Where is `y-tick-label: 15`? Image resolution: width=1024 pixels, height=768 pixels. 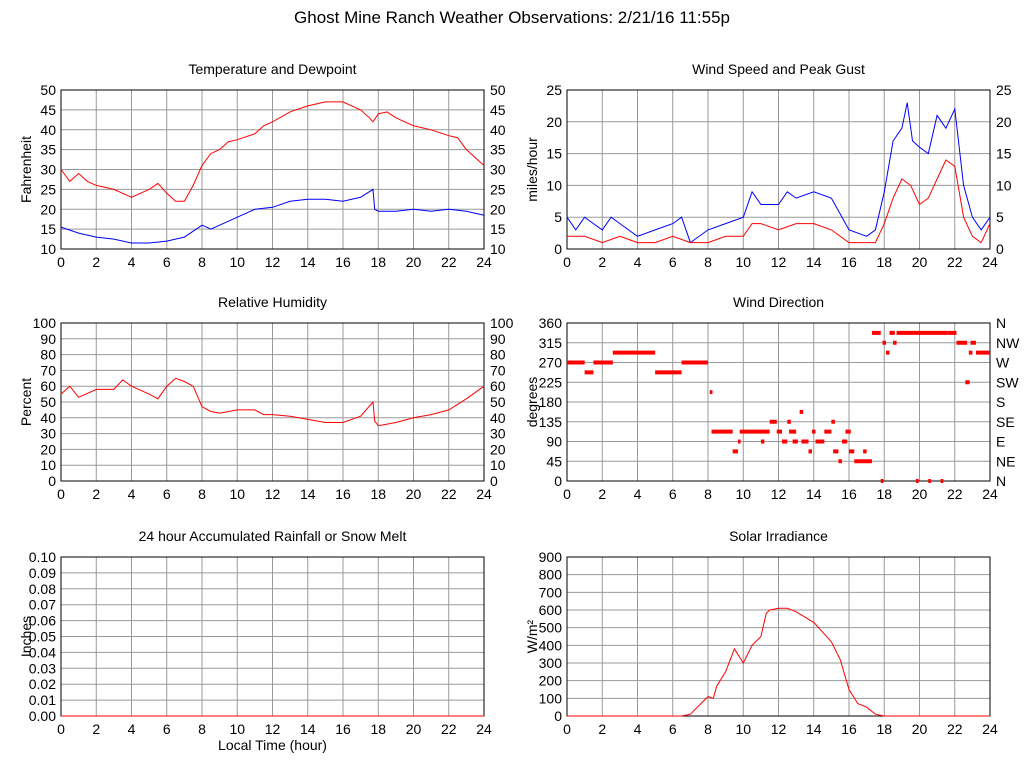 y-tick-label: 15 is located at coordinates (48, 229).